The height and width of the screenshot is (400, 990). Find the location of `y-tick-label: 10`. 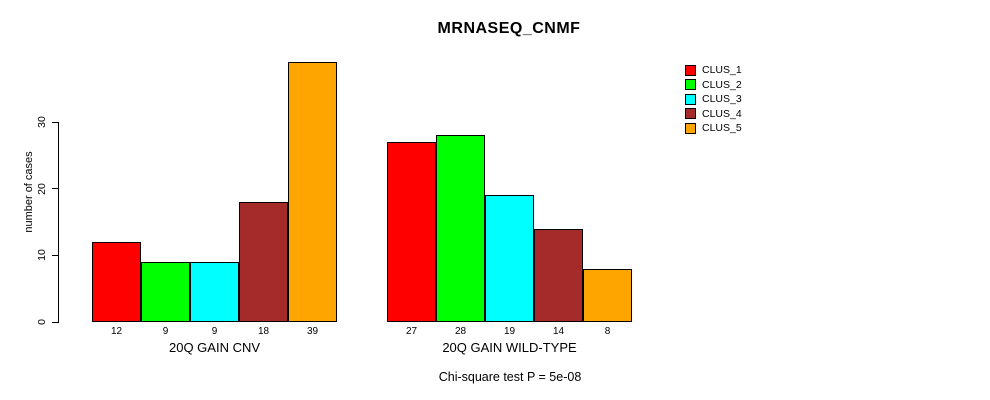

y-tick-label: 10 is located at coordinates (42, 255).